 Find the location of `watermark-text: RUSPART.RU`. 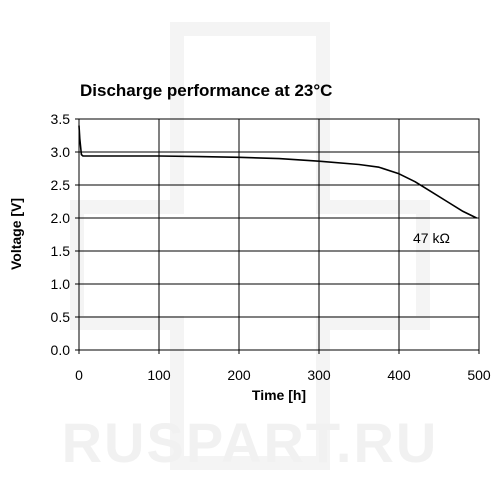

watermark-text: RUSPART.RU is located at coordinates (250, 442).